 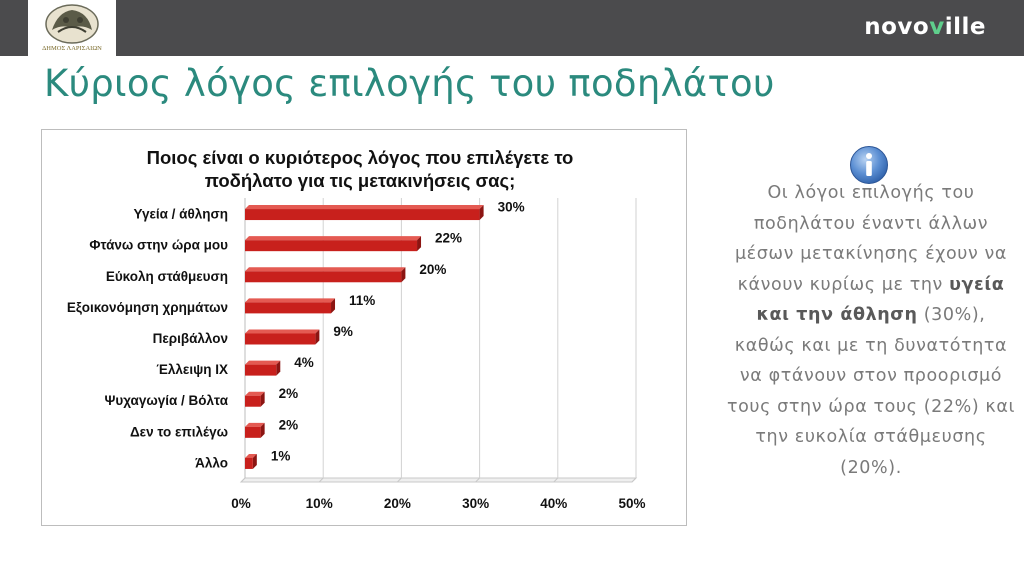 I want to click on novoville-brand: novoville, so click(x=925, y=27).